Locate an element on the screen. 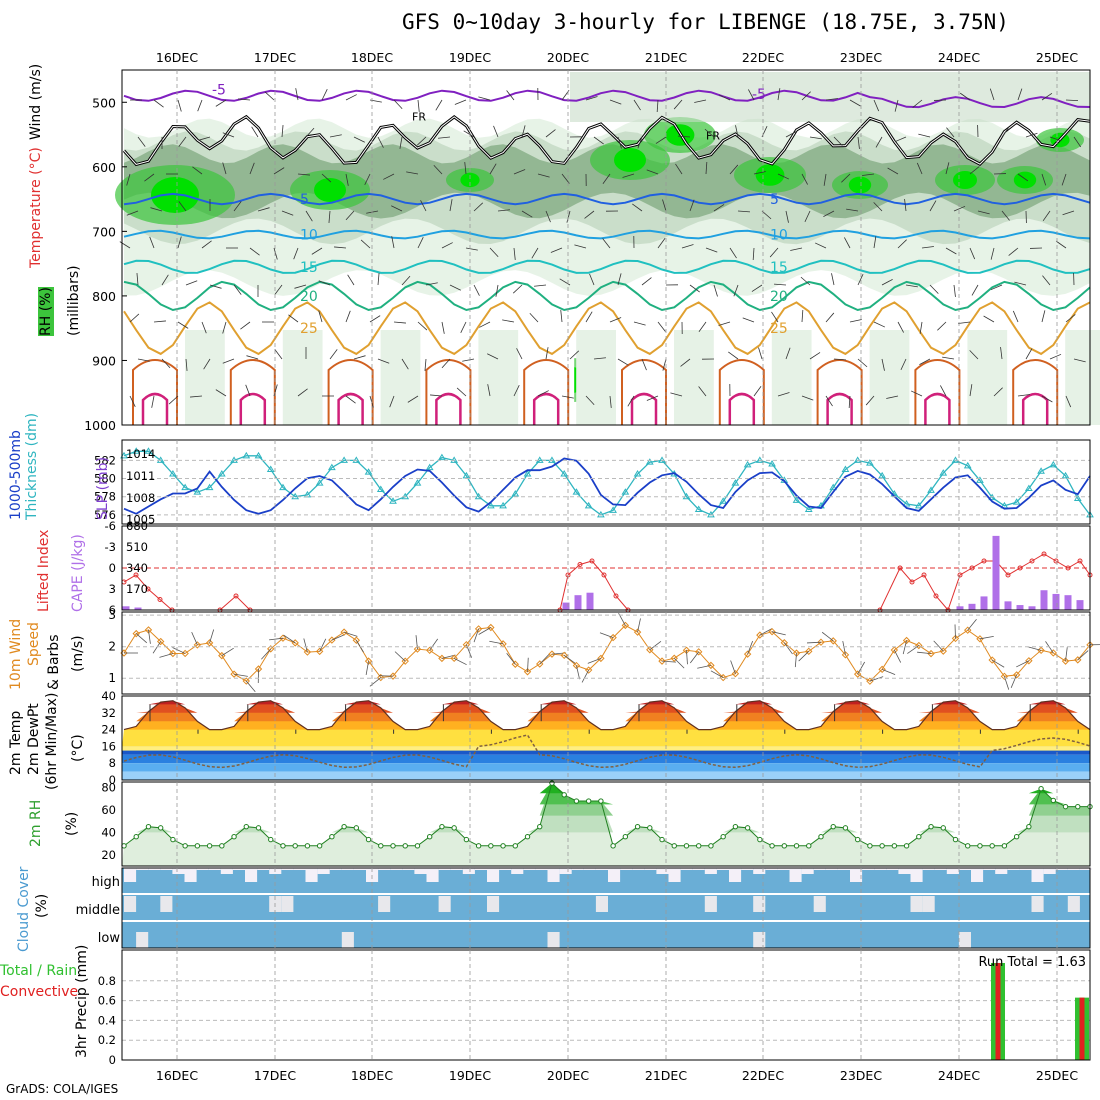 This screenshot has height=1100, width=1100. rh-upper-band is located at coordinates (830, 97).